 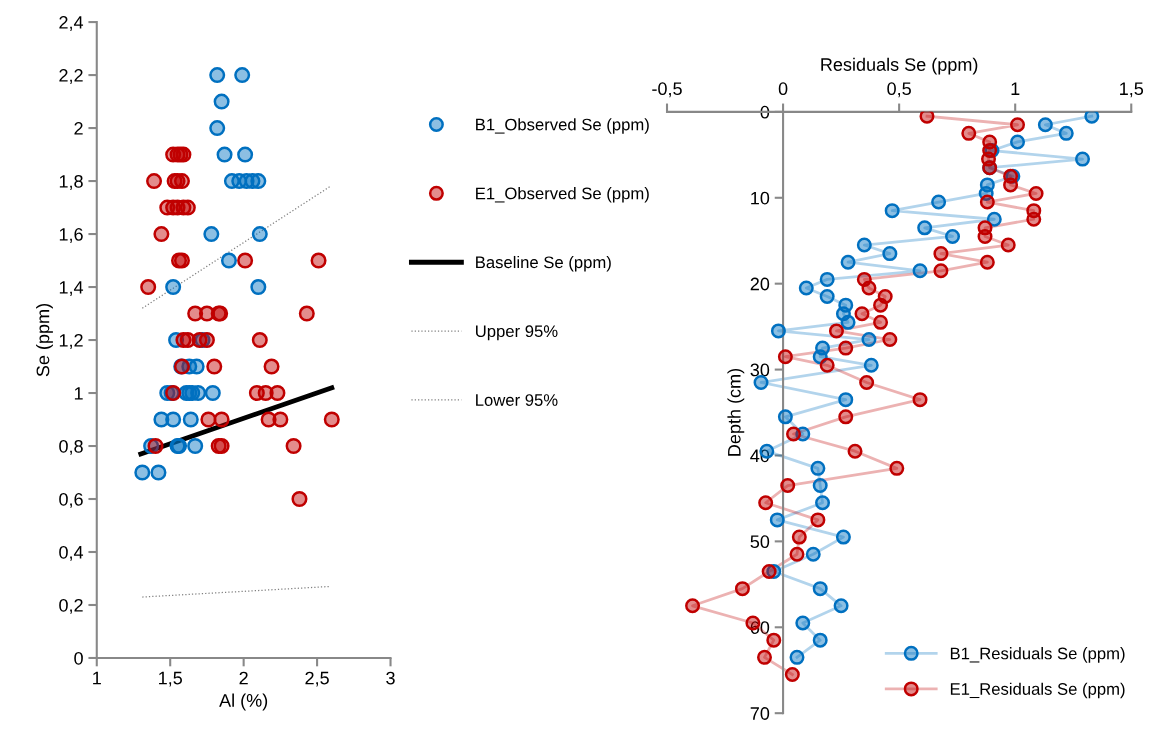 What do you see at coordinates (390, 678) in the screenshot?
I see `x-tick-label: 3` at bounding box center [390, 678].